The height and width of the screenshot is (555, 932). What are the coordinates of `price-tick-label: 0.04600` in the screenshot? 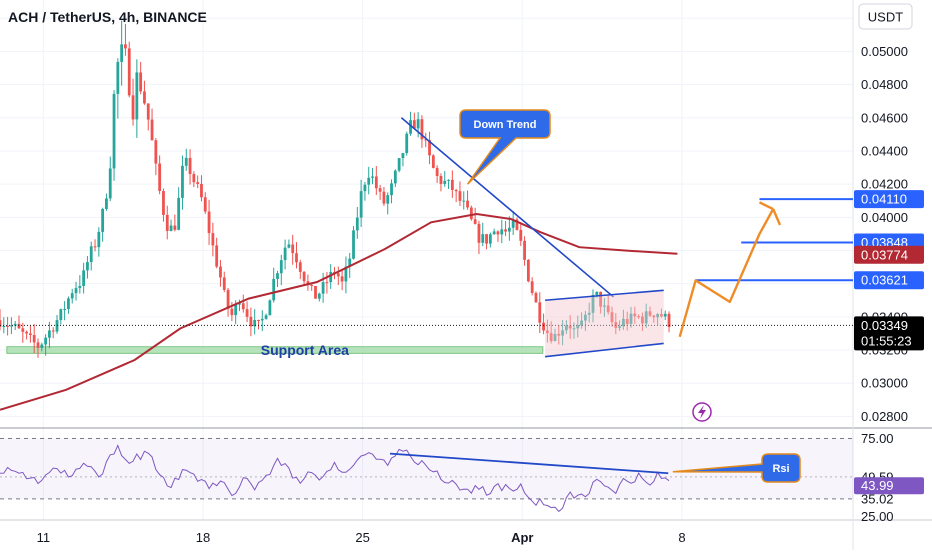 It's located at (884, 117).